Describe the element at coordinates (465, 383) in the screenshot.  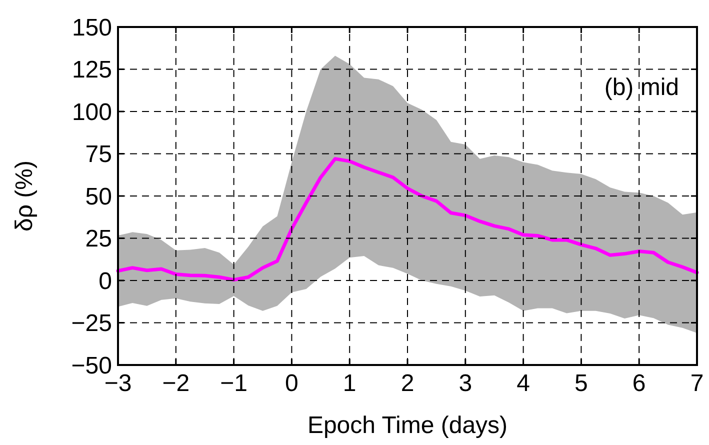
I see `x-tick-label: 3` at that location.